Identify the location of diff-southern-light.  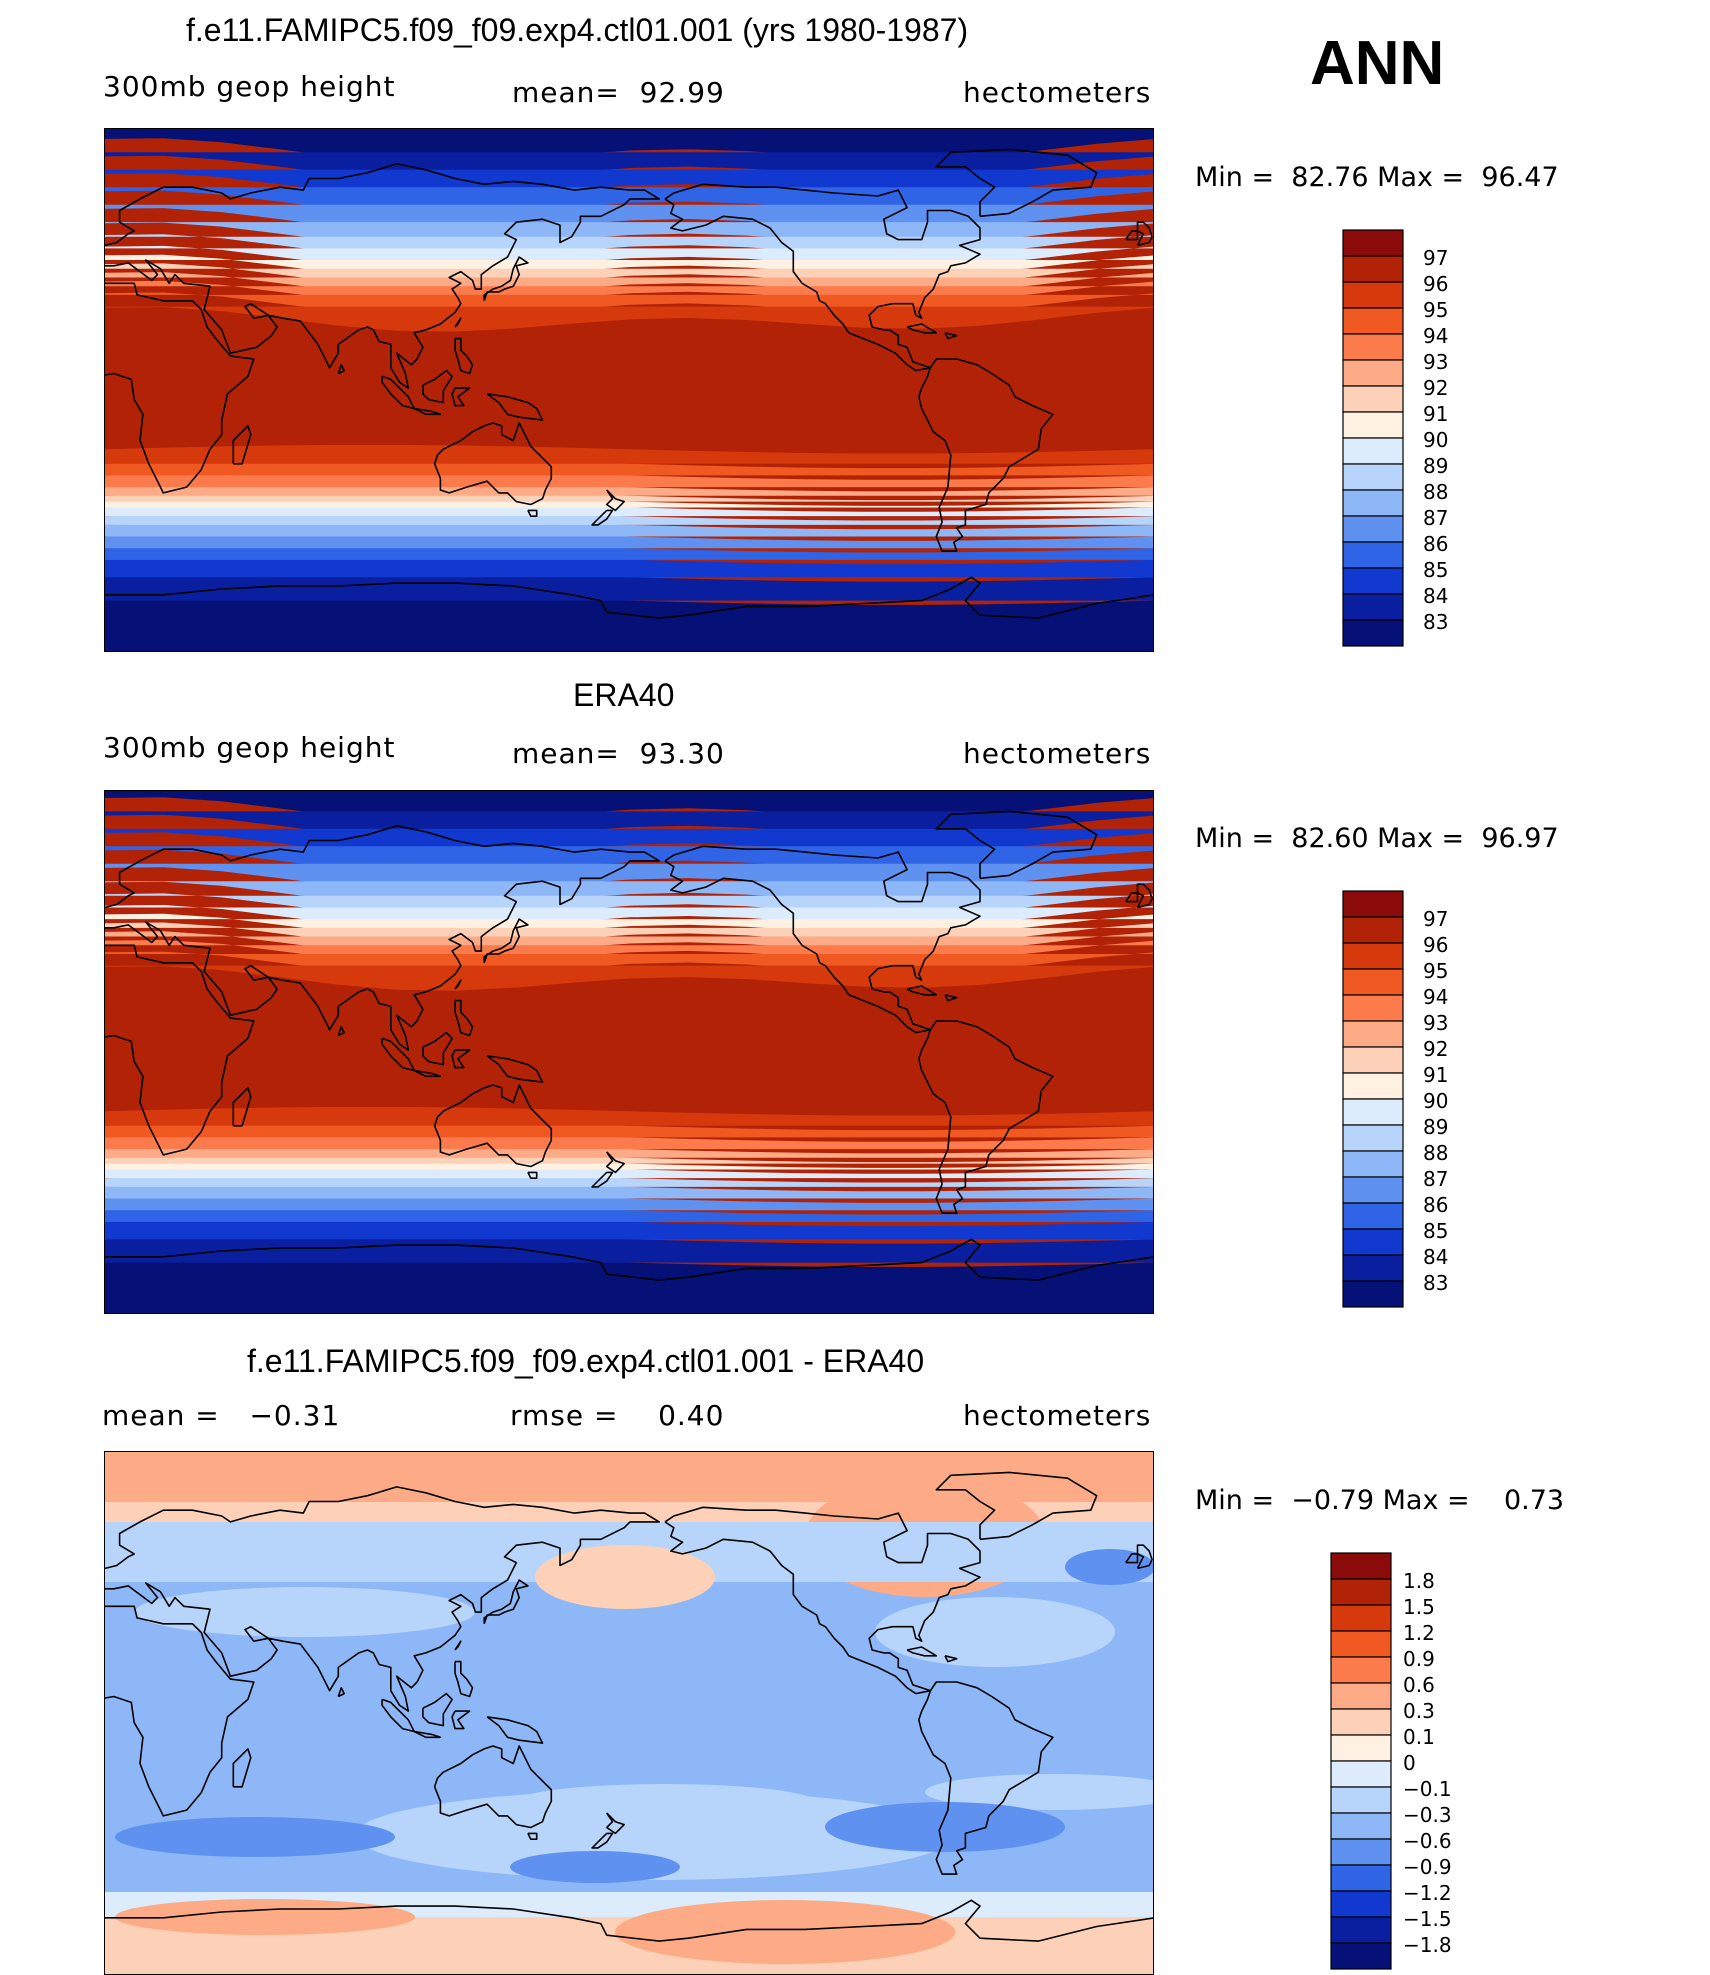
(655, 1835).